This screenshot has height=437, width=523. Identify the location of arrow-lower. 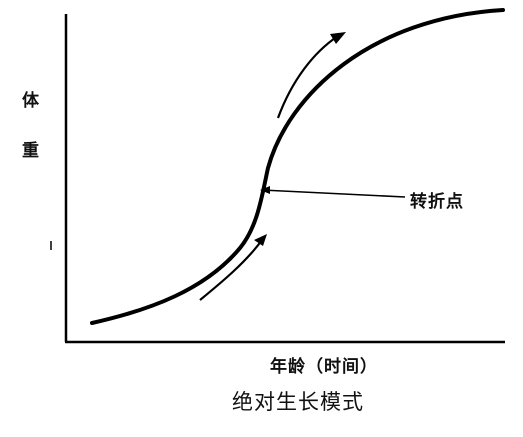
(231, 270).